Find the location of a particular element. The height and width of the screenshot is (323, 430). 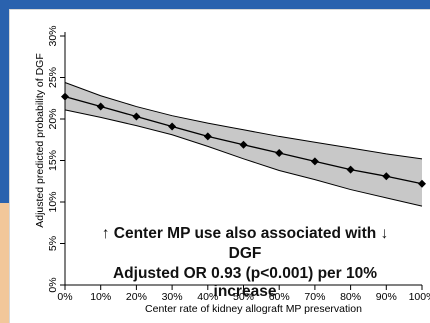

y-tick-label: 0% is located at coordinates (53, 284).